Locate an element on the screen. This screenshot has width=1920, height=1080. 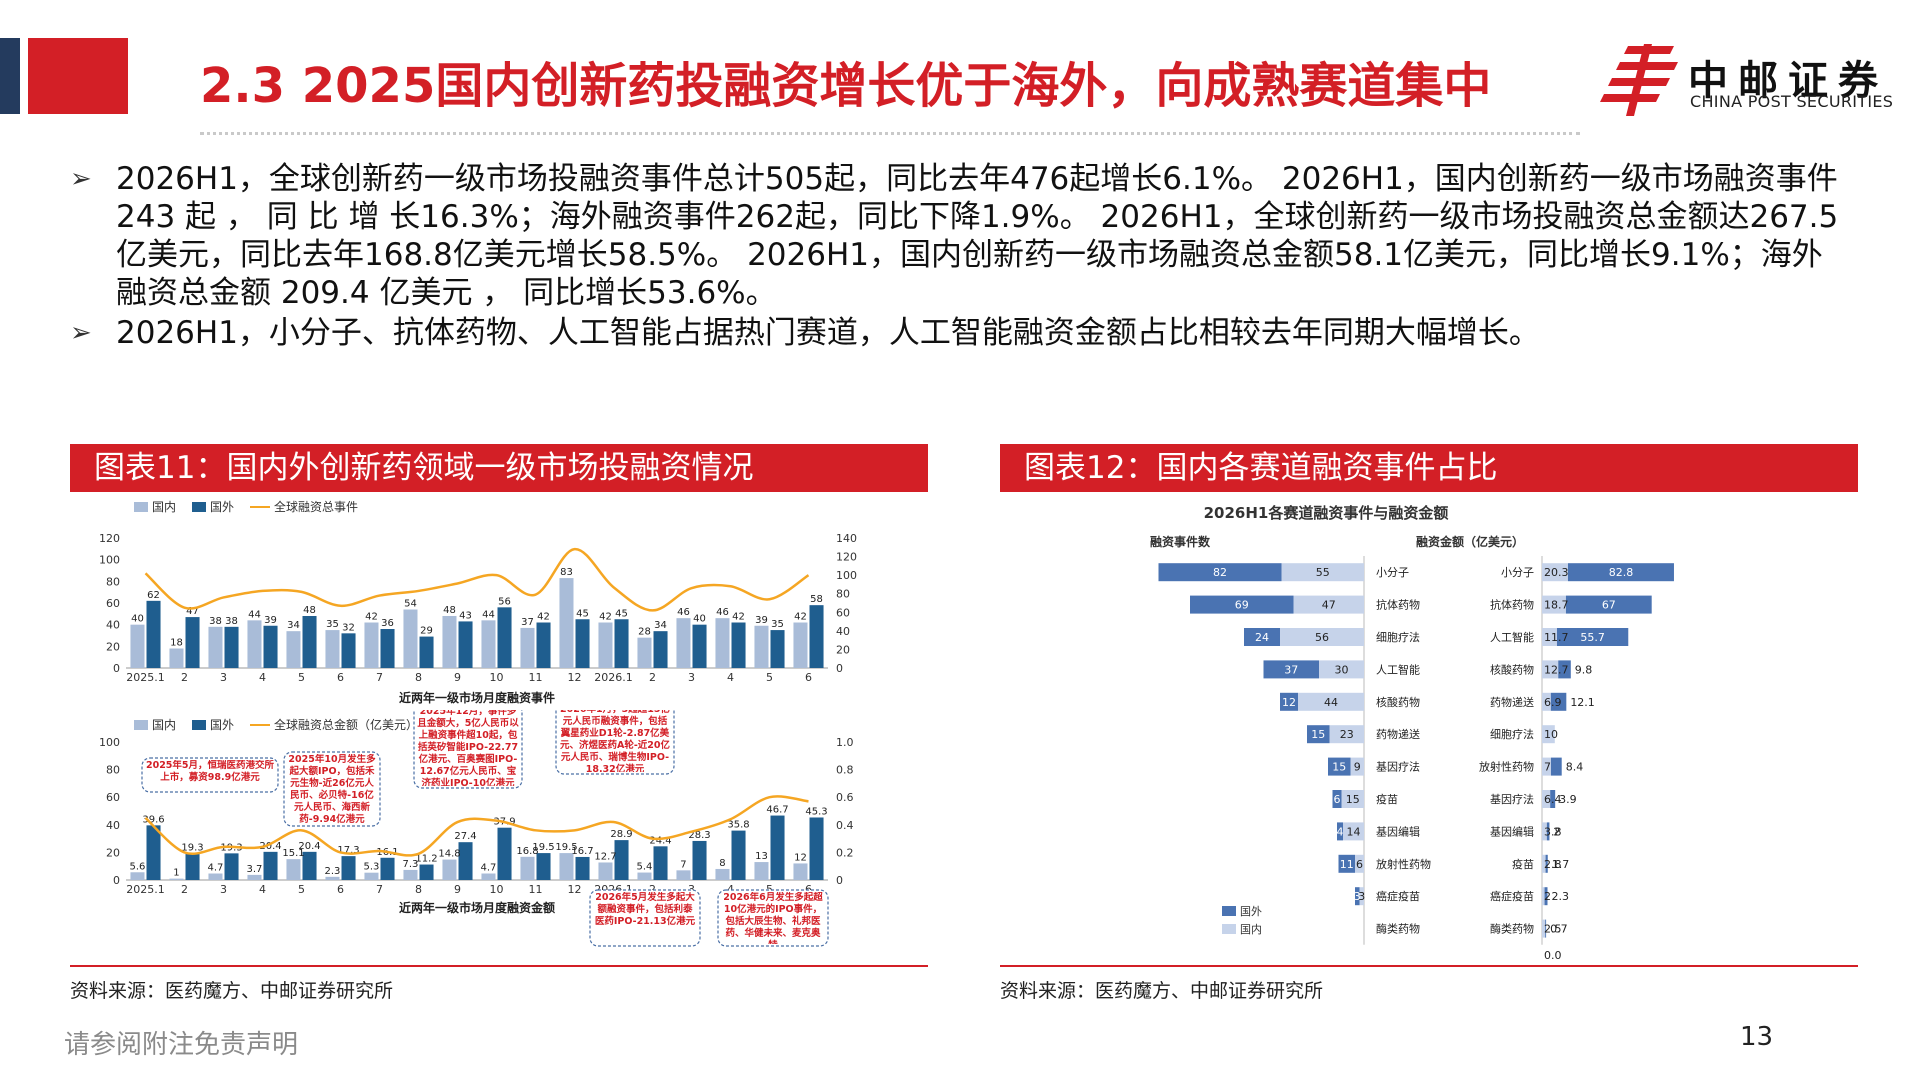
data-label-domestic: 37 is located at coordinates (527, 622).